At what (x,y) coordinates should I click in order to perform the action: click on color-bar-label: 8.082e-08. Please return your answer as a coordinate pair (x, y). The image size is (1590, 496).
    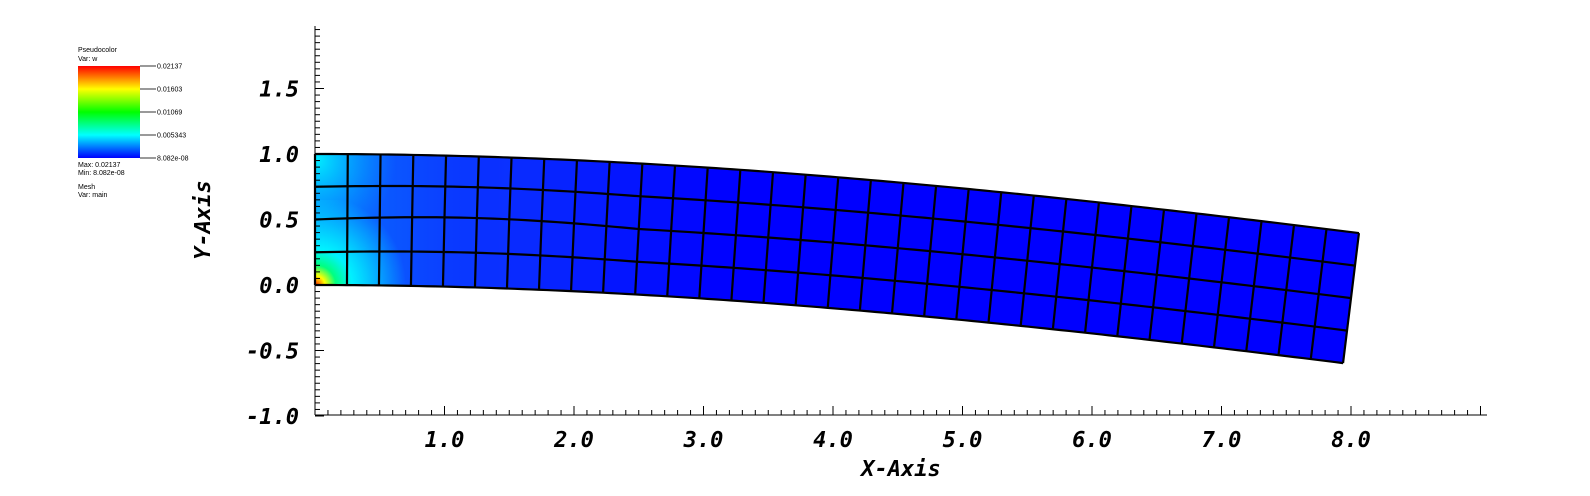
    Looking at the image, I should click on (173, 159).